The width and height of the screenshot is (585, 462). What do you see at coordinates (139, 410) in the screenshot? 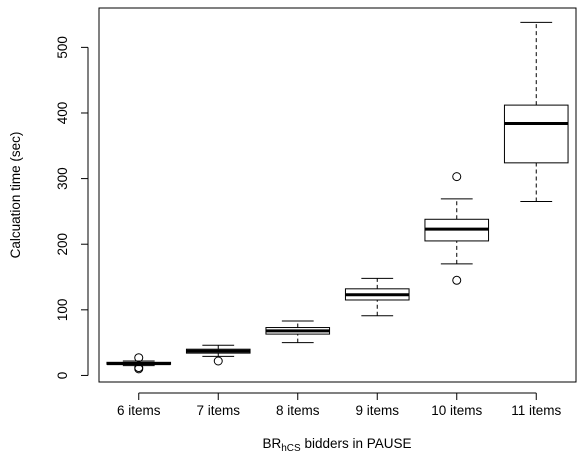
I see `x-tick-label: 6 items` at bounding box center [139, 410].